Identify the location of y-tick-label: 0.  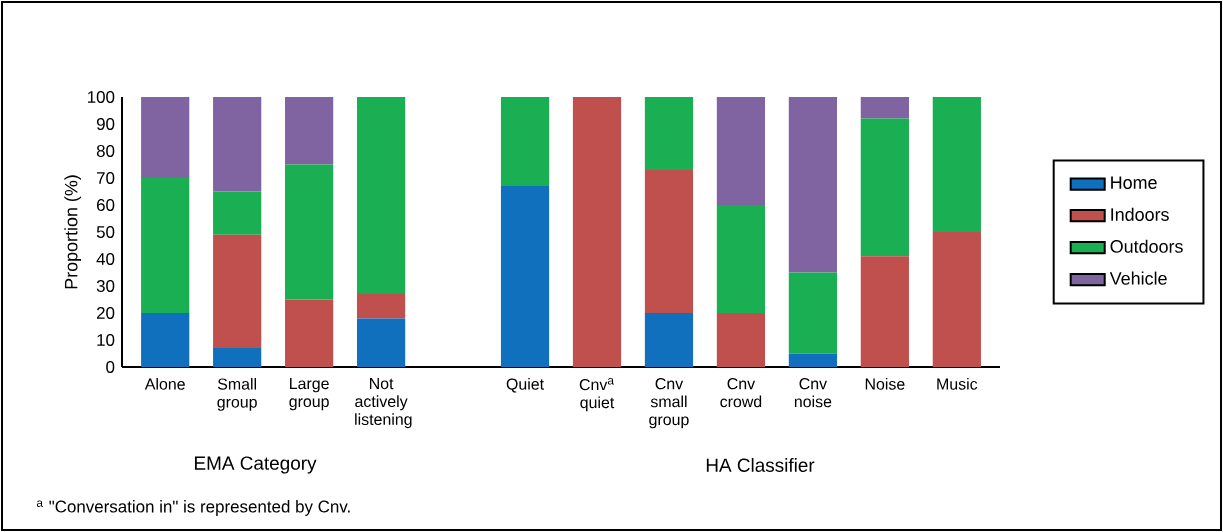
(110, 367).